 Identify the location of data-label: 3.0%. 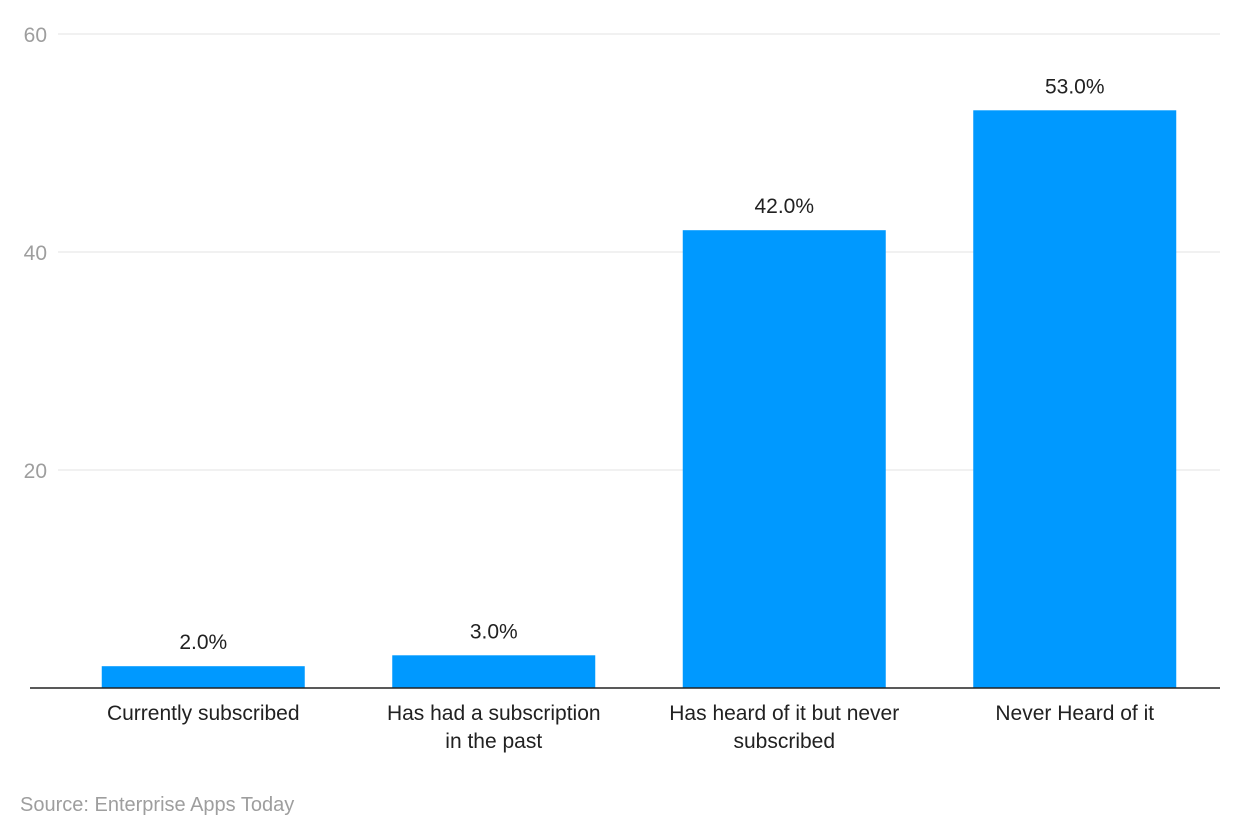
(494, 631).